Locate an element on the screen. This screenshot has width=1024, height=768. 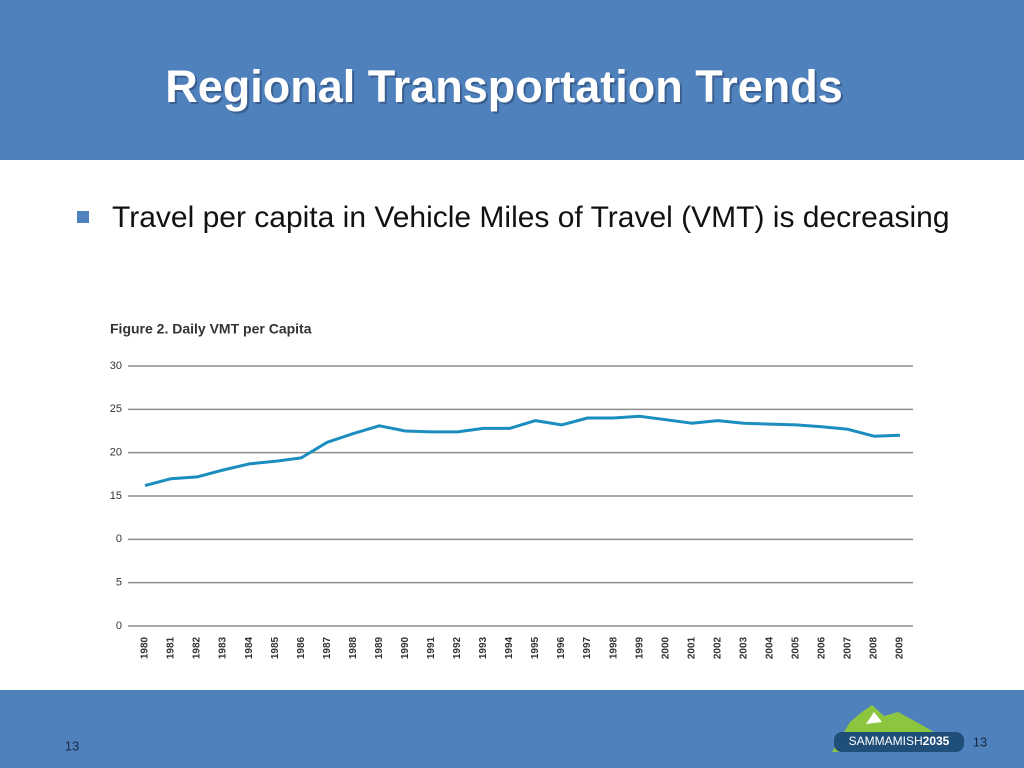
x-tick-label: 1986 is located at coordinates (301, 647).